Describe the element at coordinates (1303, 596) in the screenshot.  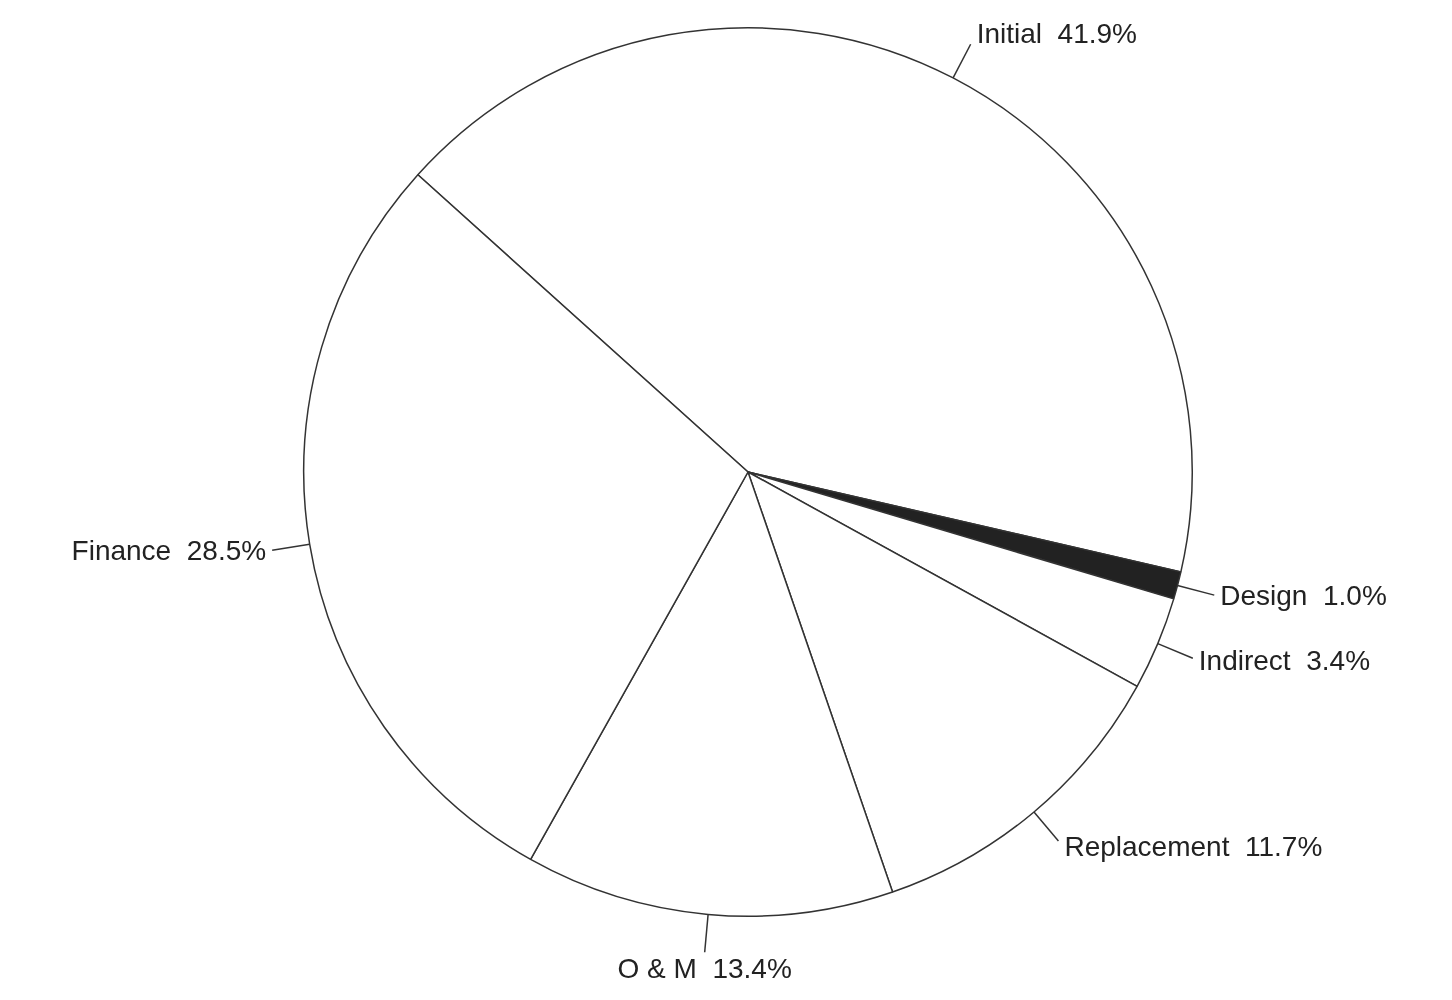
I see `slice-label: Design 1.0%` at that location.